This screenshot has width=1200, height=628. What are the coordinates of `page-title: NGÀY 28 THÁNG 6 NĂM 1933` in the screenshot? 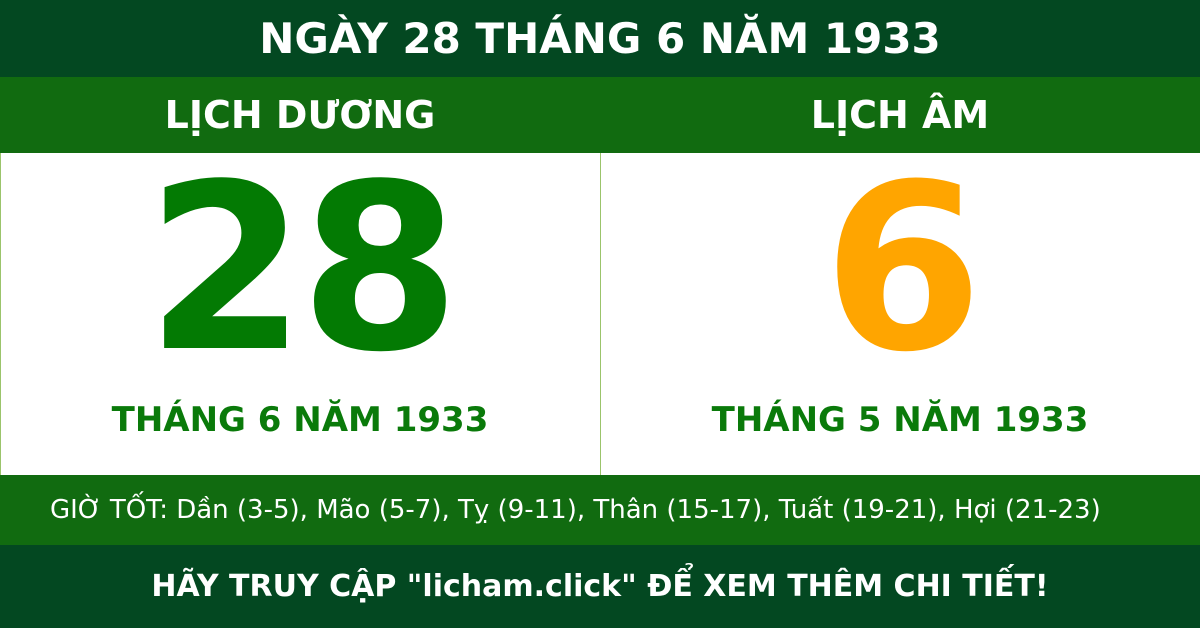 It's located at (600, 38).